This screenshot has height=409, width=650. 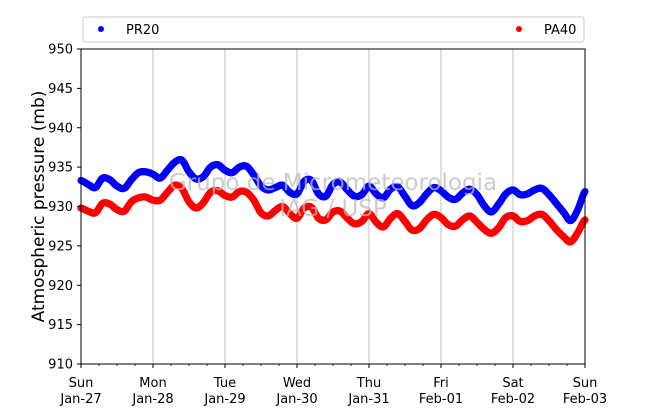 What do you see at coordinates (60, 50) in the screenshot?
I see `y-tick-label: 950` at bounding box center [60, 50].